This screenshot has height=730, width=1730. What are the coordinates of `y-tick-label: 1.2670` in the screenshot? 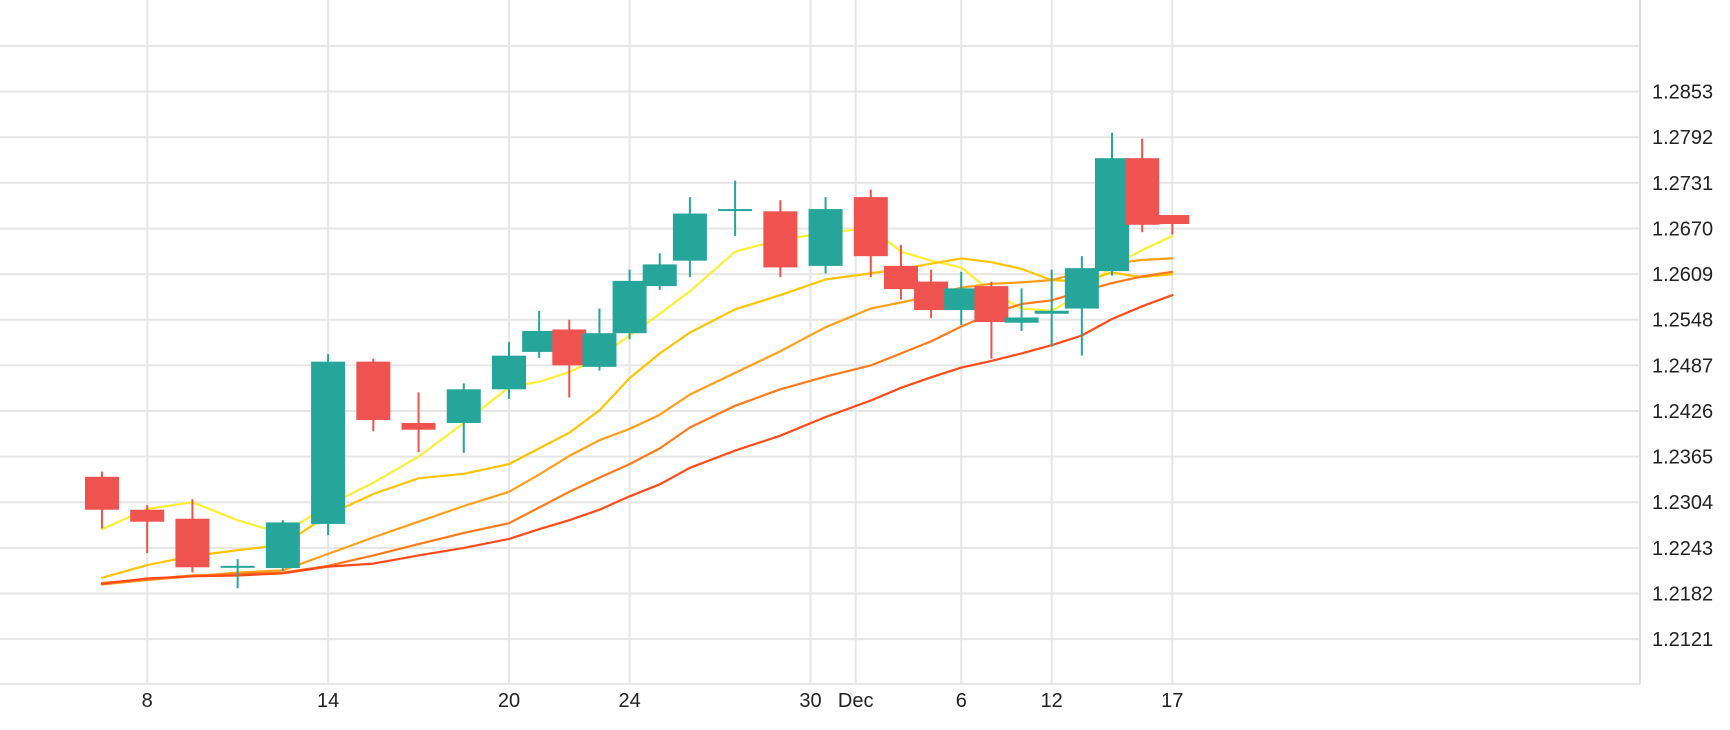 It's located at (1682, 229).